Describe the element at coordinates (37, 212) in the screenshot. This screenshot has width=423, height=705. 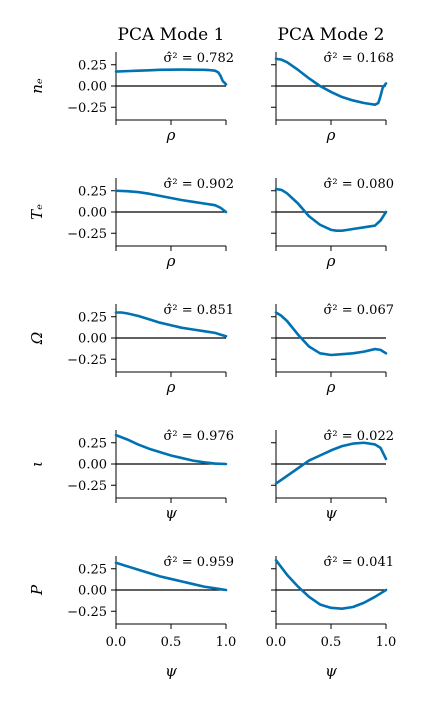
I see `row-variable-label: Tₑ` at that location.